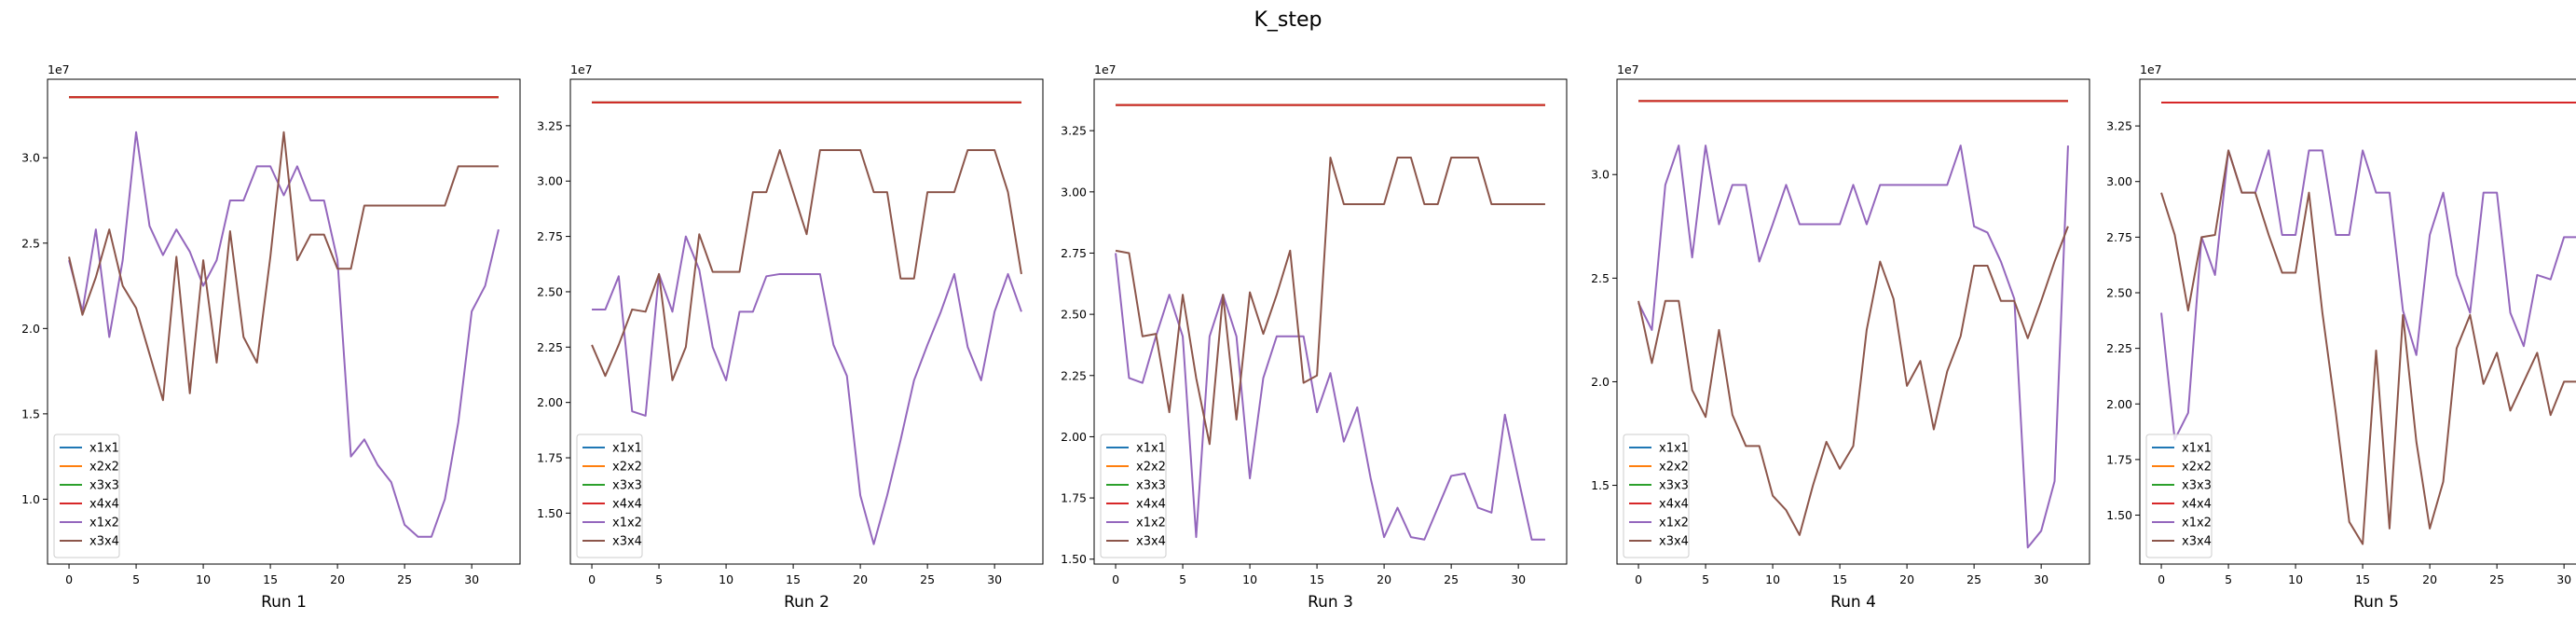 The width and height of the screenshot is (2576, 620). Describe the element at coordinates (1330, 602) in the screenshot. I see `x-axis-label: Run 3` at that location.